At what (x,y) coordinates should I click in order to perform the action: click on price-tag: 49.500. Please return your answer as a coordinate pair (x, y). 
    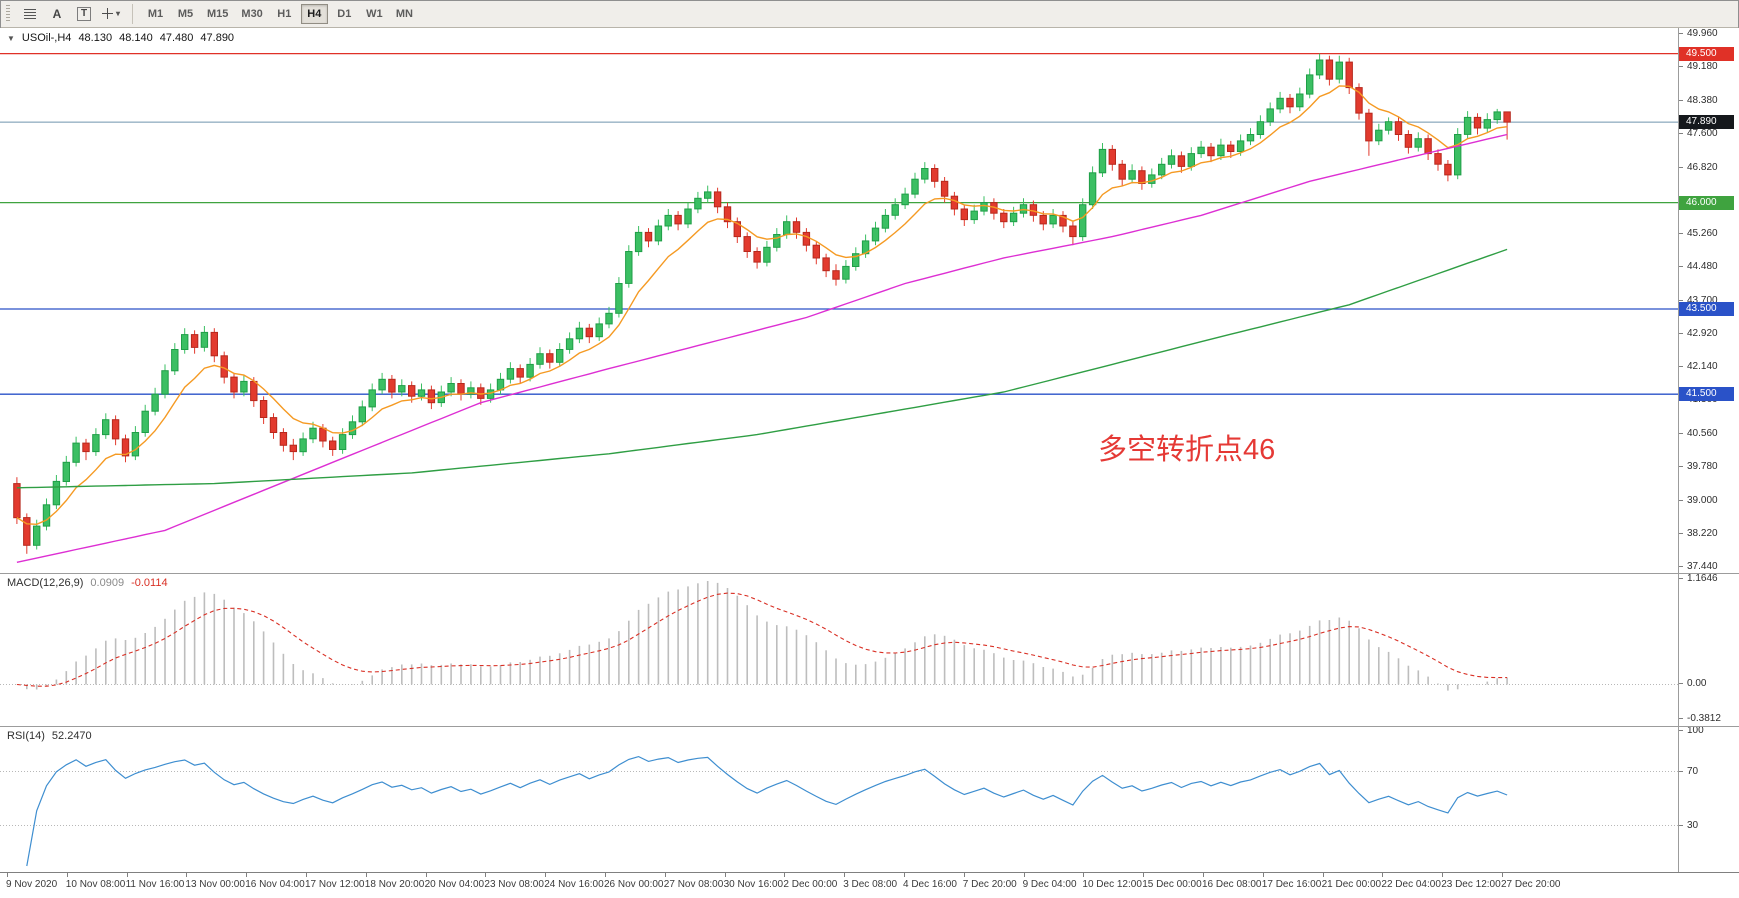
    Looking at the image, I should click on (1706, 53).